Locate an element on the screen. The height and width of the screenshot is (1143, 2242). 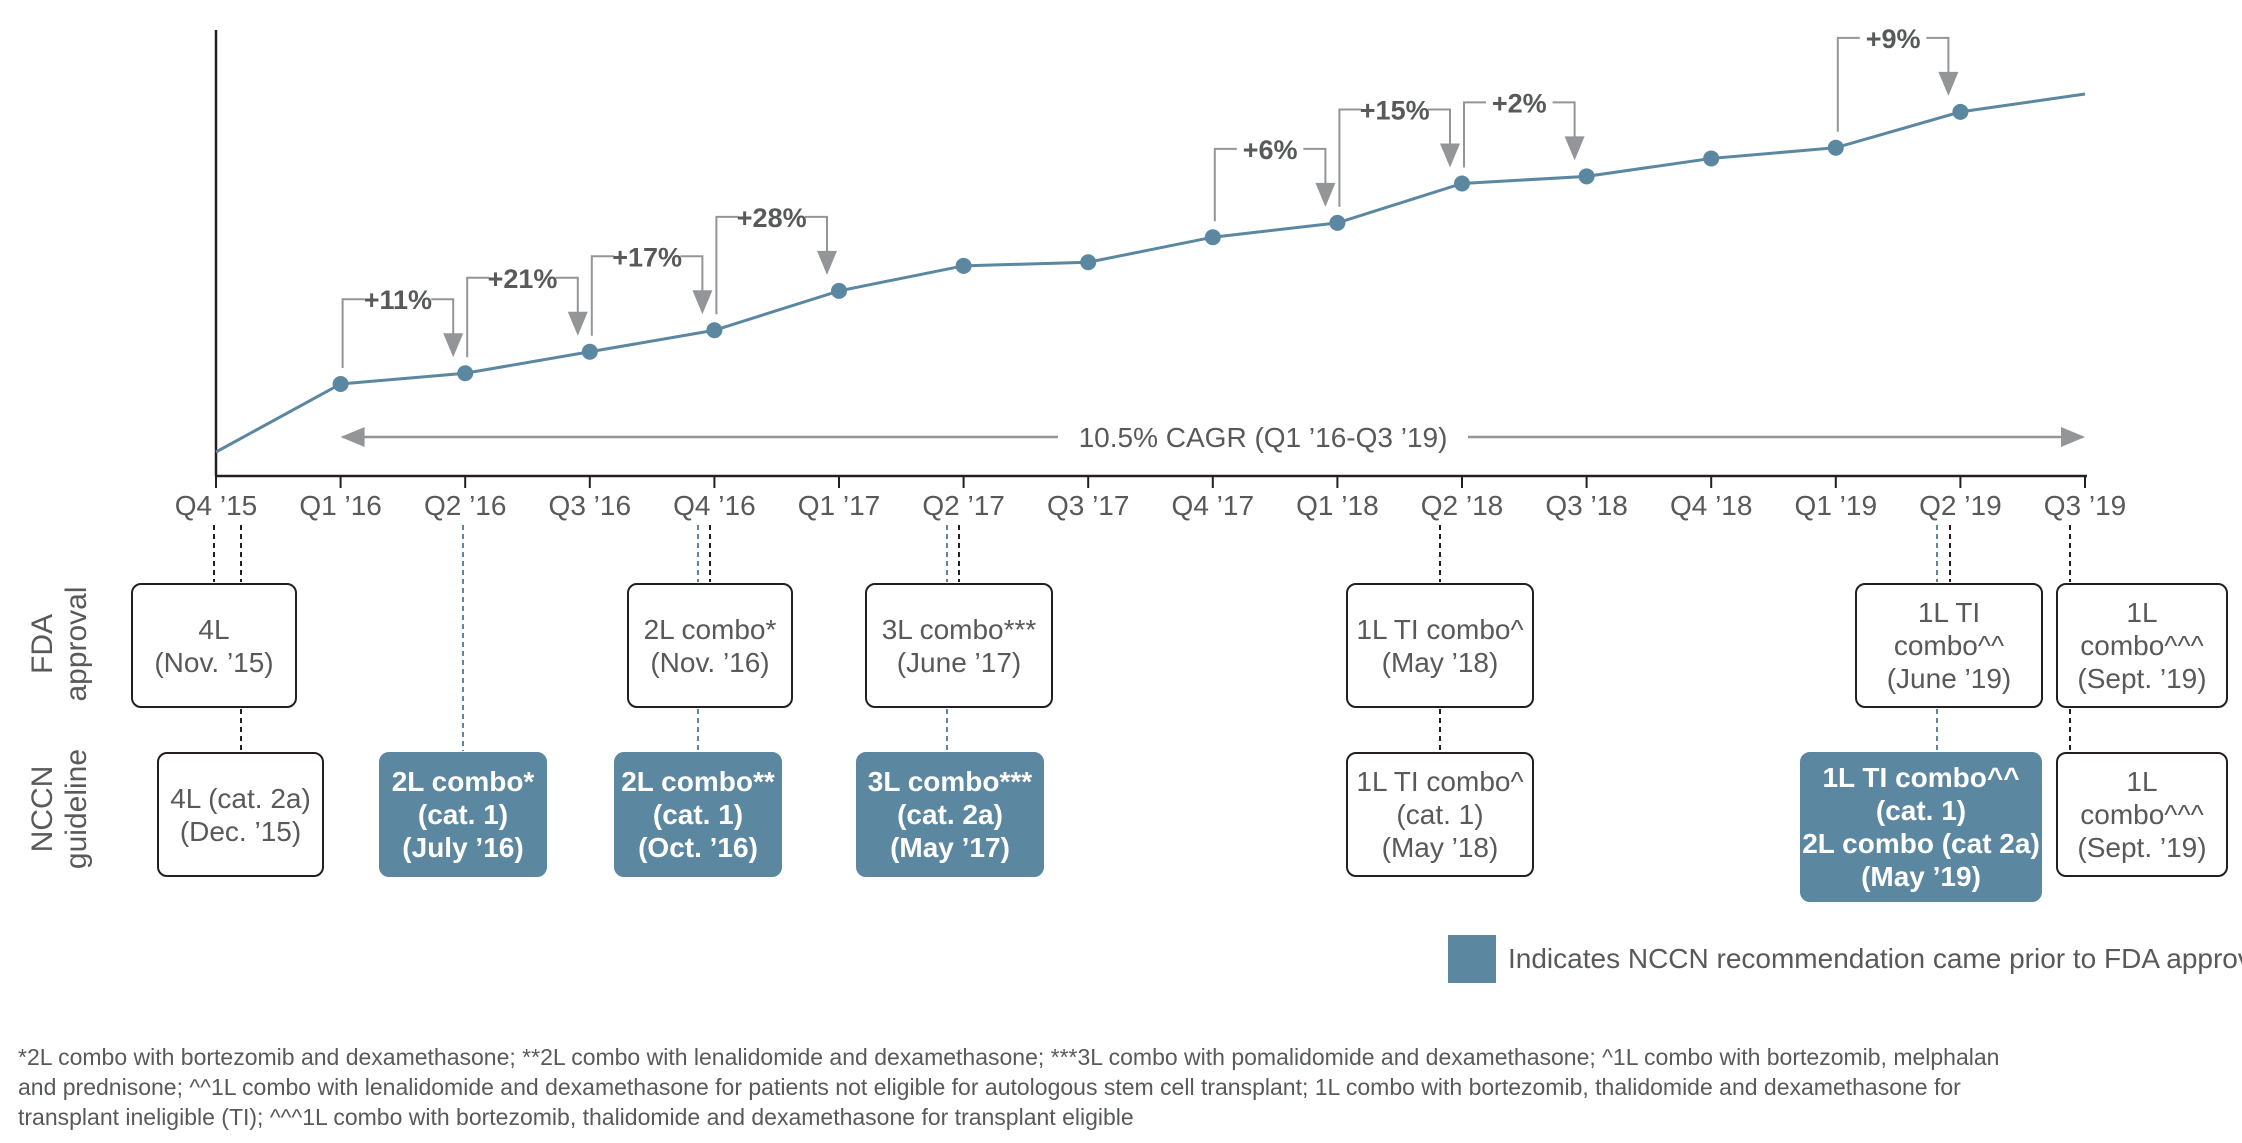
x-tick-label: Q4 ’16 is located at coordinates (714, 505).